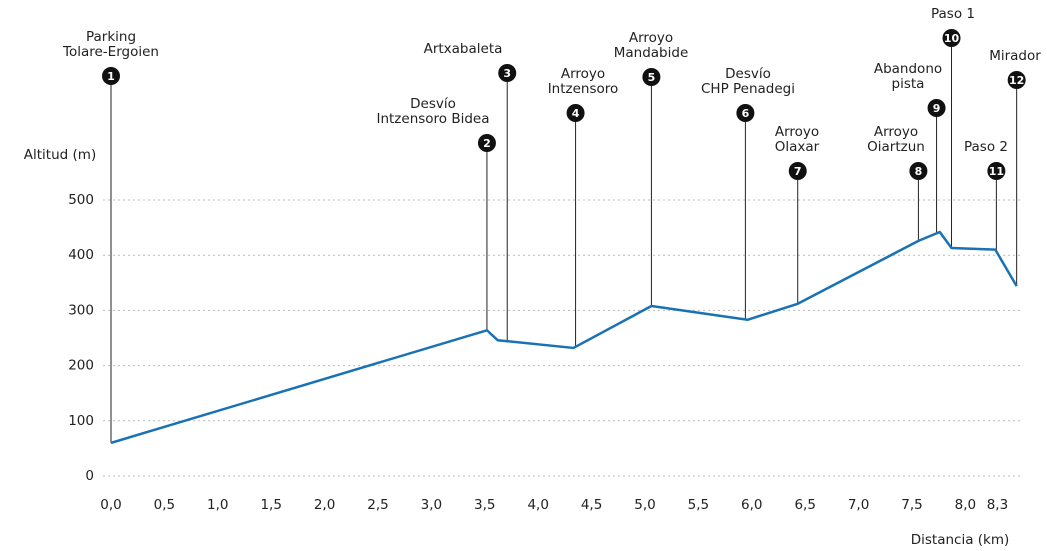 The image size is (1047, 551). What do you see at coordinates (217, 505) in the screenshot?
I see `x-tick-label: 1,0` at bounding box center [217, 505].